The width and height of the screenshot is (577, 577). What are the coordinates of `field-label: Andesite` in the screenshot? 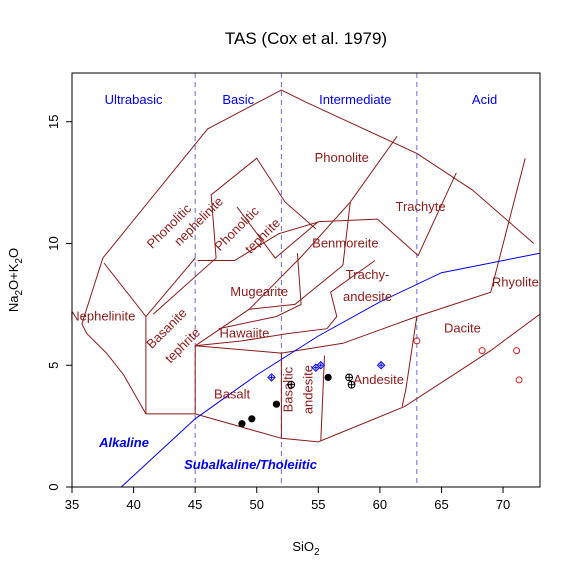 It's located at (378, 379).